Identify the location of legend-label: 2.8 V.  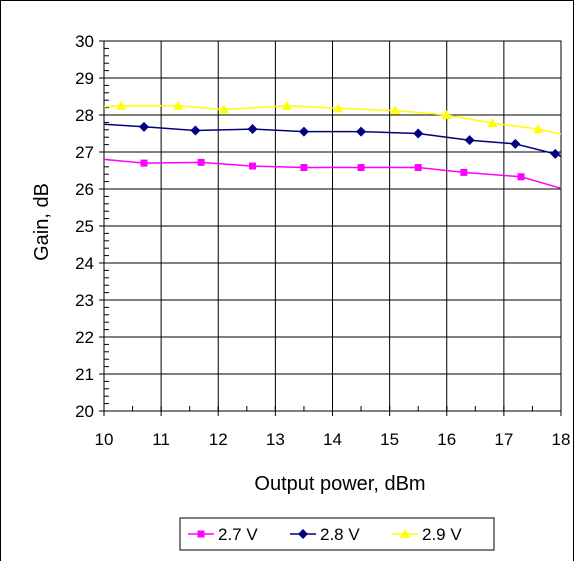
(340, 534).